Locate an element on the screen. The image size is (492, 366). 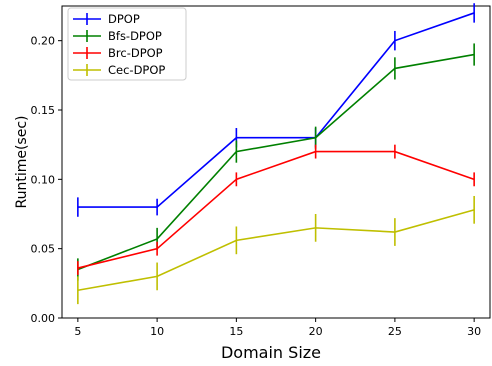
y-axis-ticks: 0.00 0.05 0.10 0.15 0.20 is located at coordinates (46, 180).